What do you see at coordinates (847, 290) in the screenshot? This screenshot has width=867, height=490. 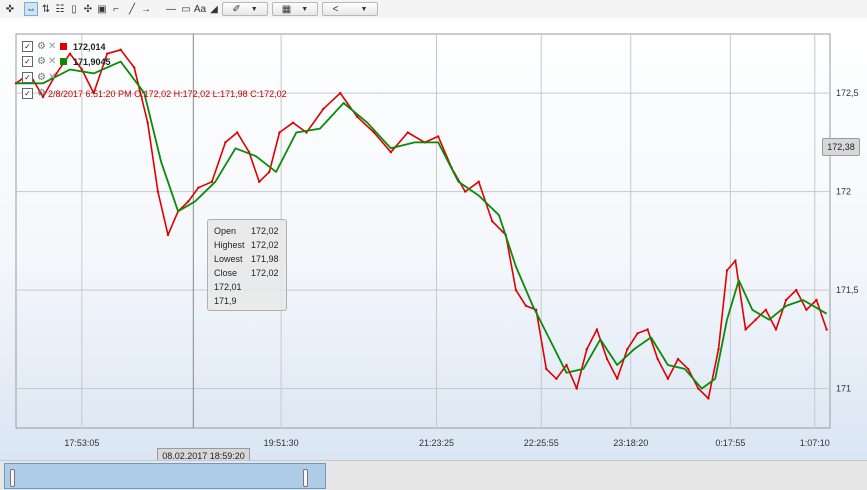 I see `y-tick-label: 171,5` at bounding box center [847, 290].